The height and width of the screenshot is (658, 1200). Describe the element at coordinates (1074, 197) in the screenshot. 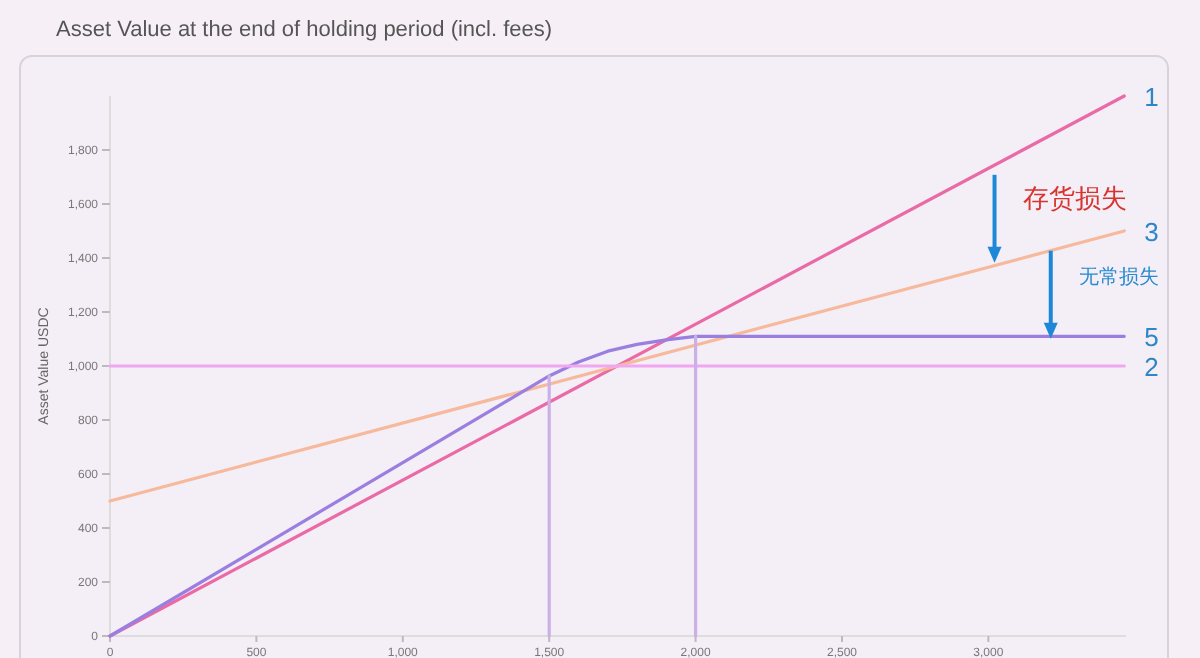

I see `annotation: 存货损失` at that location.